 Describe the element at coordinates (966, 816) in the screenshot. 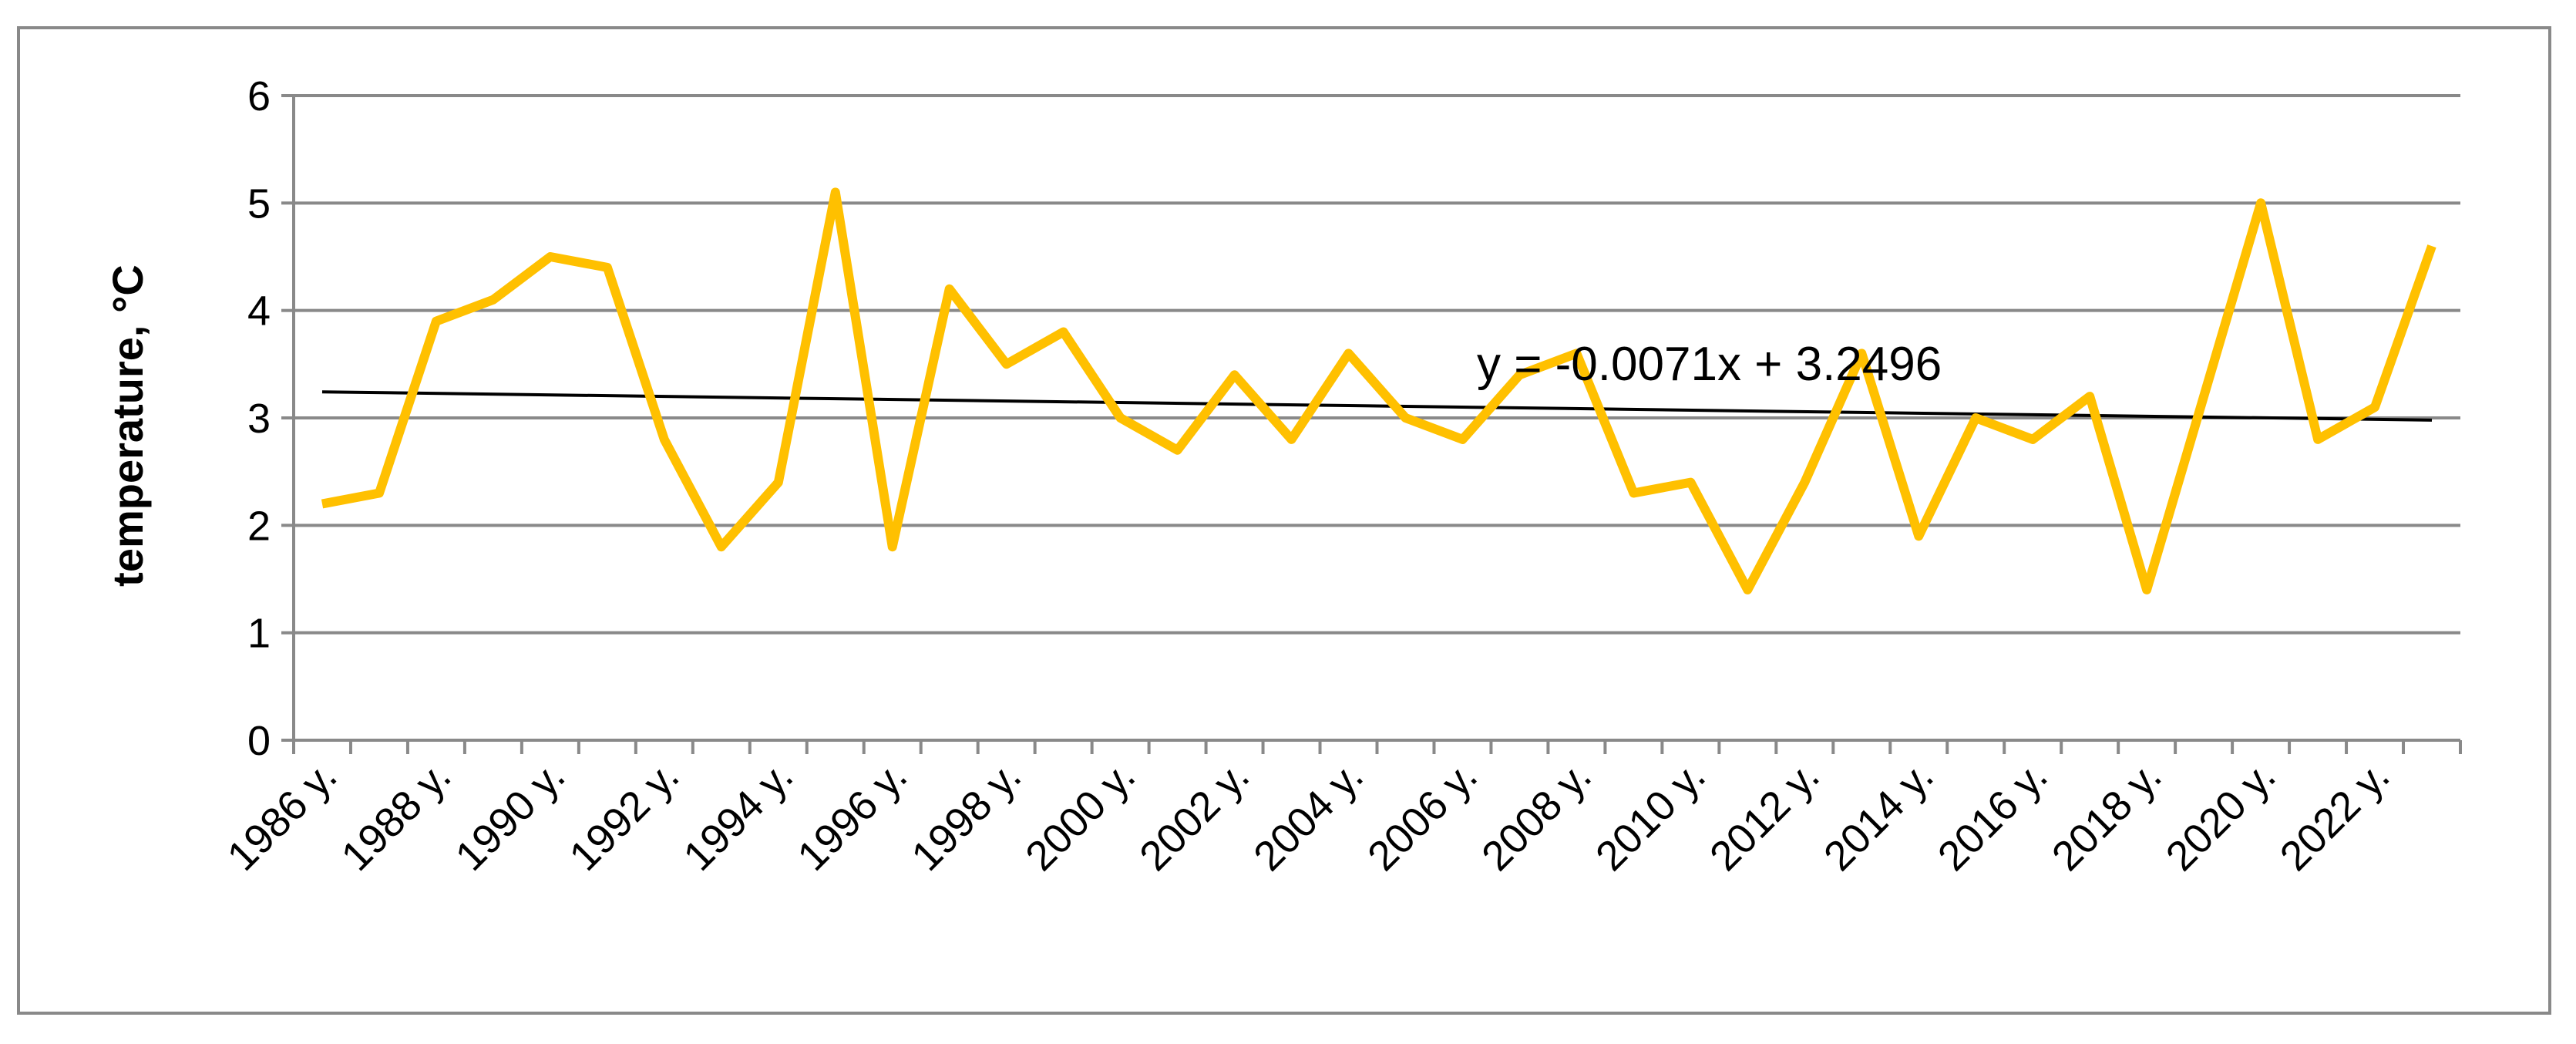

I see `x-tick-label: 1998 y.` at that location.